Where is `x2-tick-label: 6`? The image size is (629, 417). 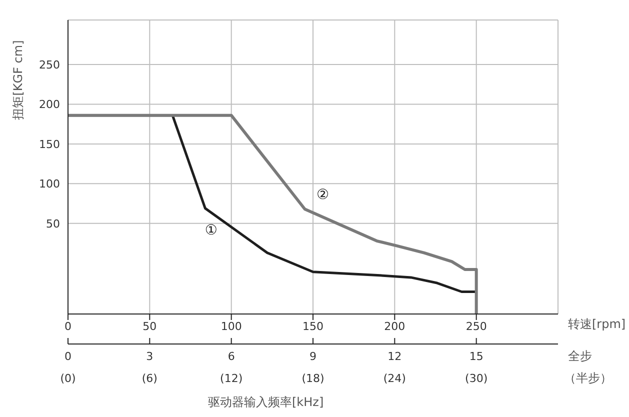 x2-tick-label: 6 is located at coordinates (231, 356).